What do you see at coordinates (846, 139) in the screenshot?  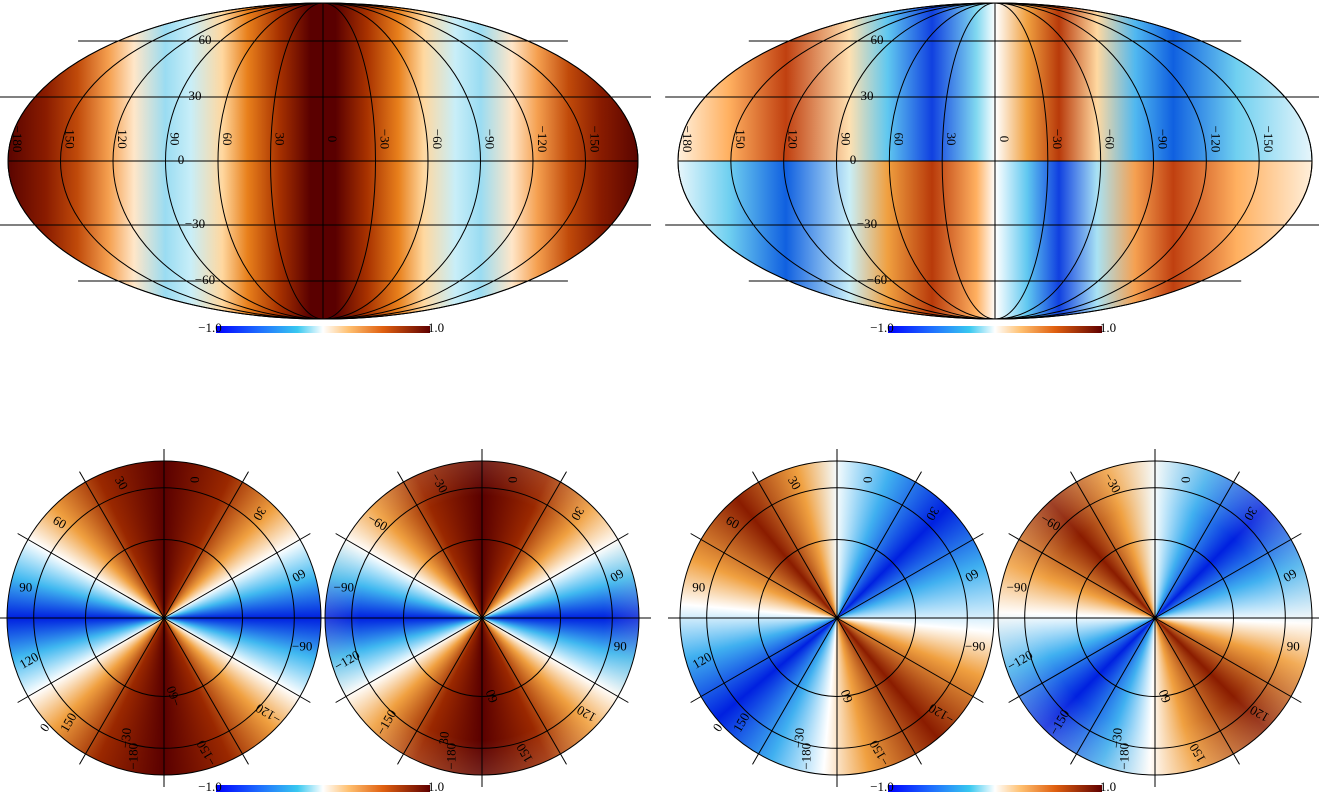 I see `lon-label: 90` at bounding box center [846, 139].